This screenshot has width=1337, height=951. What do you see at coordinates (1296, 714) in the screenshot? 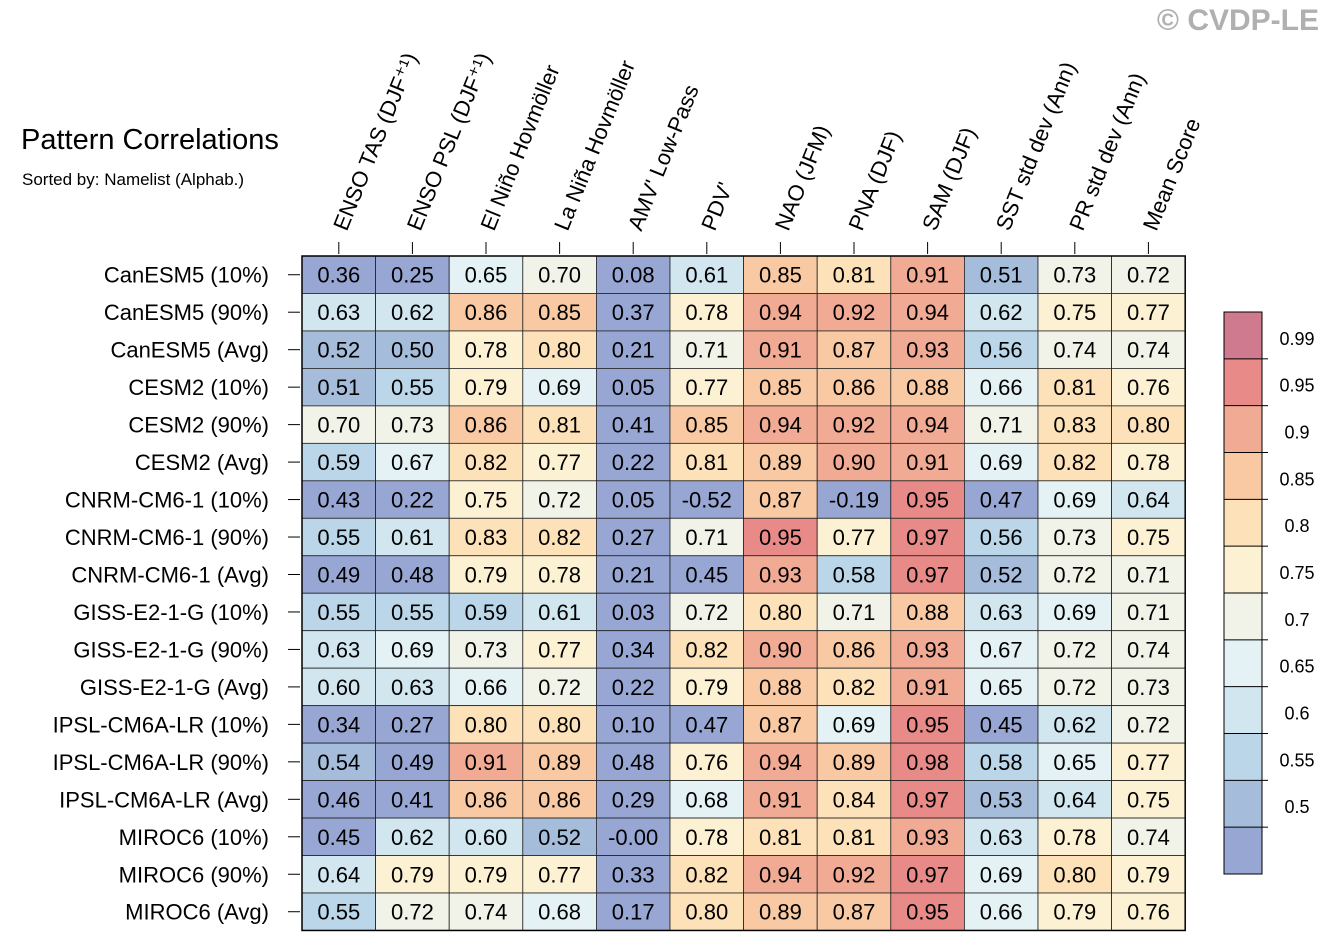
I see `colorbar-tick-label: 0.6` at bounding box center [1296, 714].